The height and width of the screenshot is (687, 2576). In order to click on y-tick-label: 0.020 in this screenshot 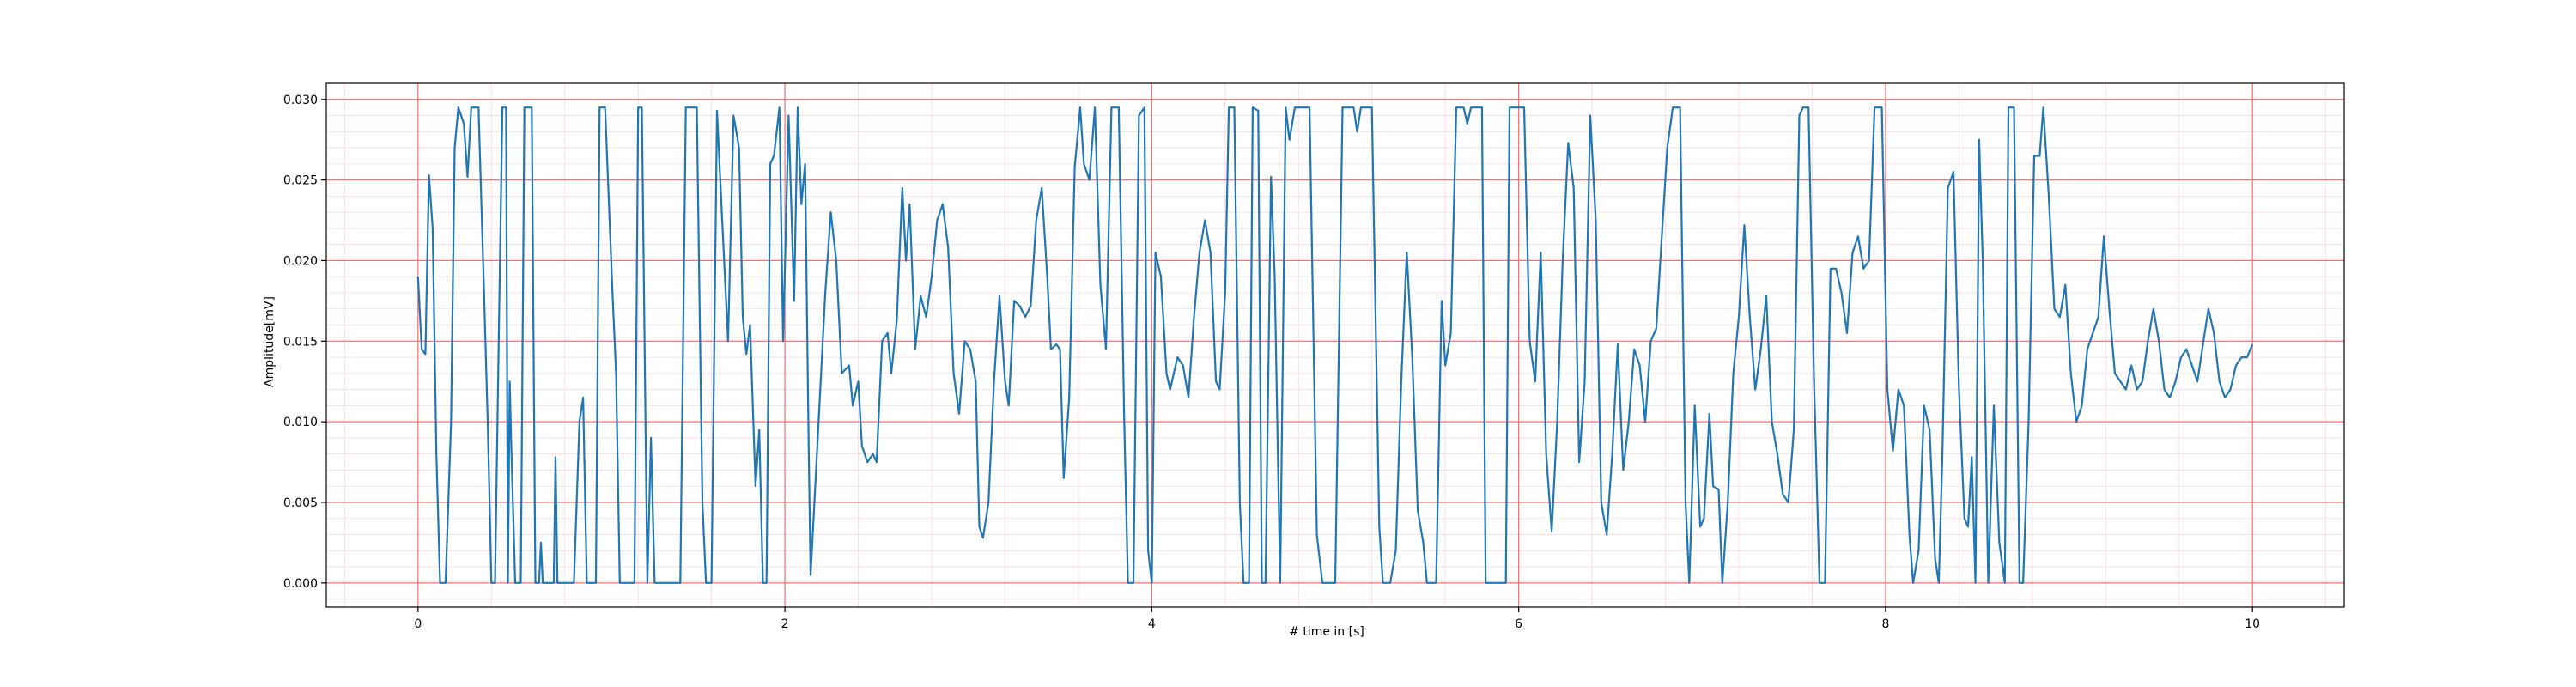, I will do `click(301, 261)`.